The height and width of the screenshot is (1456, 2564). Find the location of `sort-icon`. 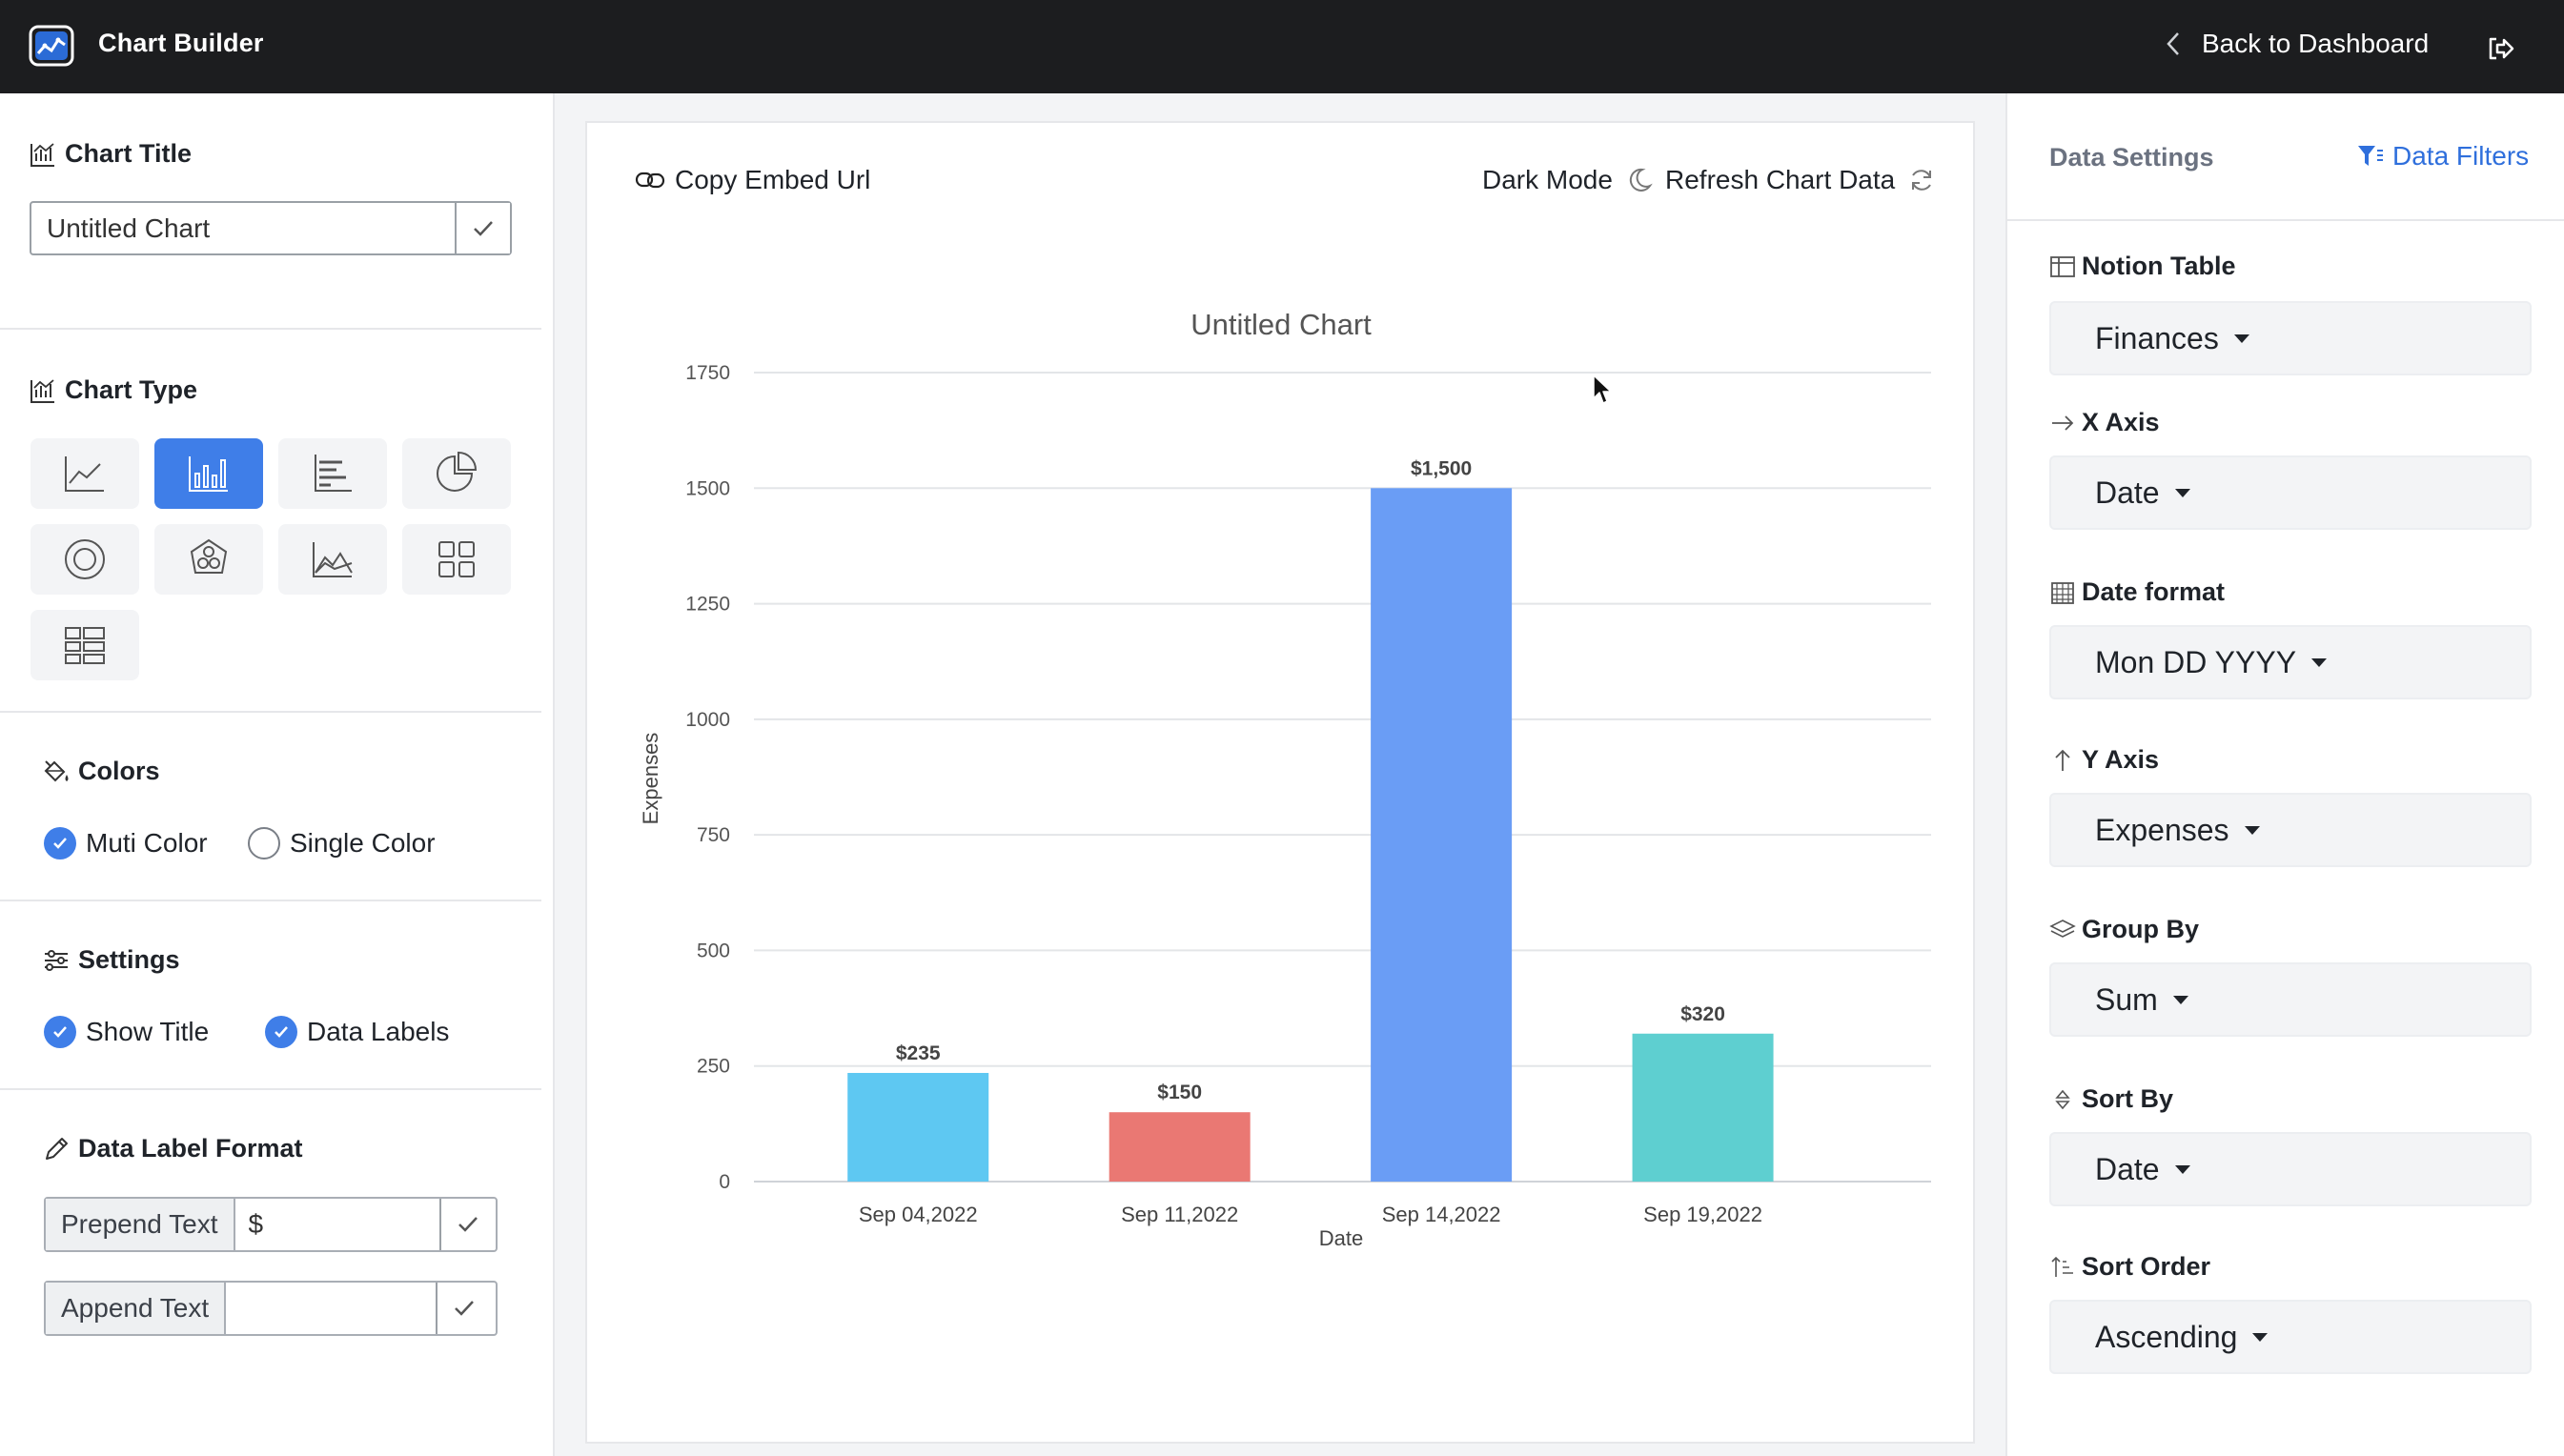

sort-icon is located at coordinates (2062, 1099).